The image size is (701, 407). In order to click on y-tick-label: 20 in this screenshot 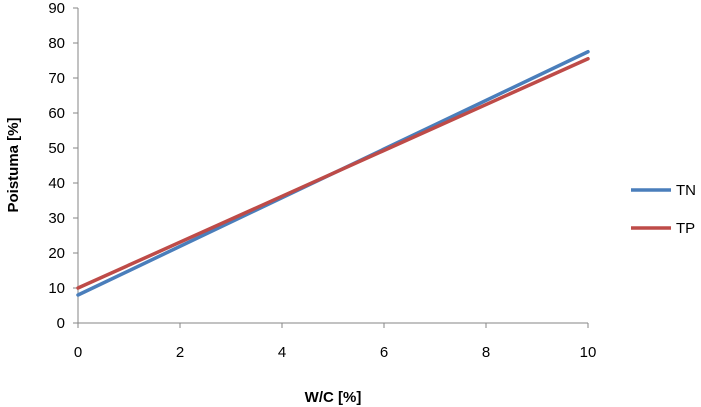, I will do `click(56, 253)`.